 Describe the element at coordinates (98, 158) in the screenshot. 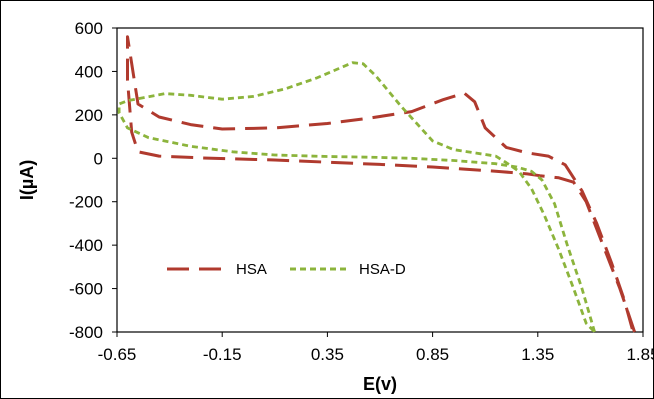

I see `y-tick-label: 0` at that location.